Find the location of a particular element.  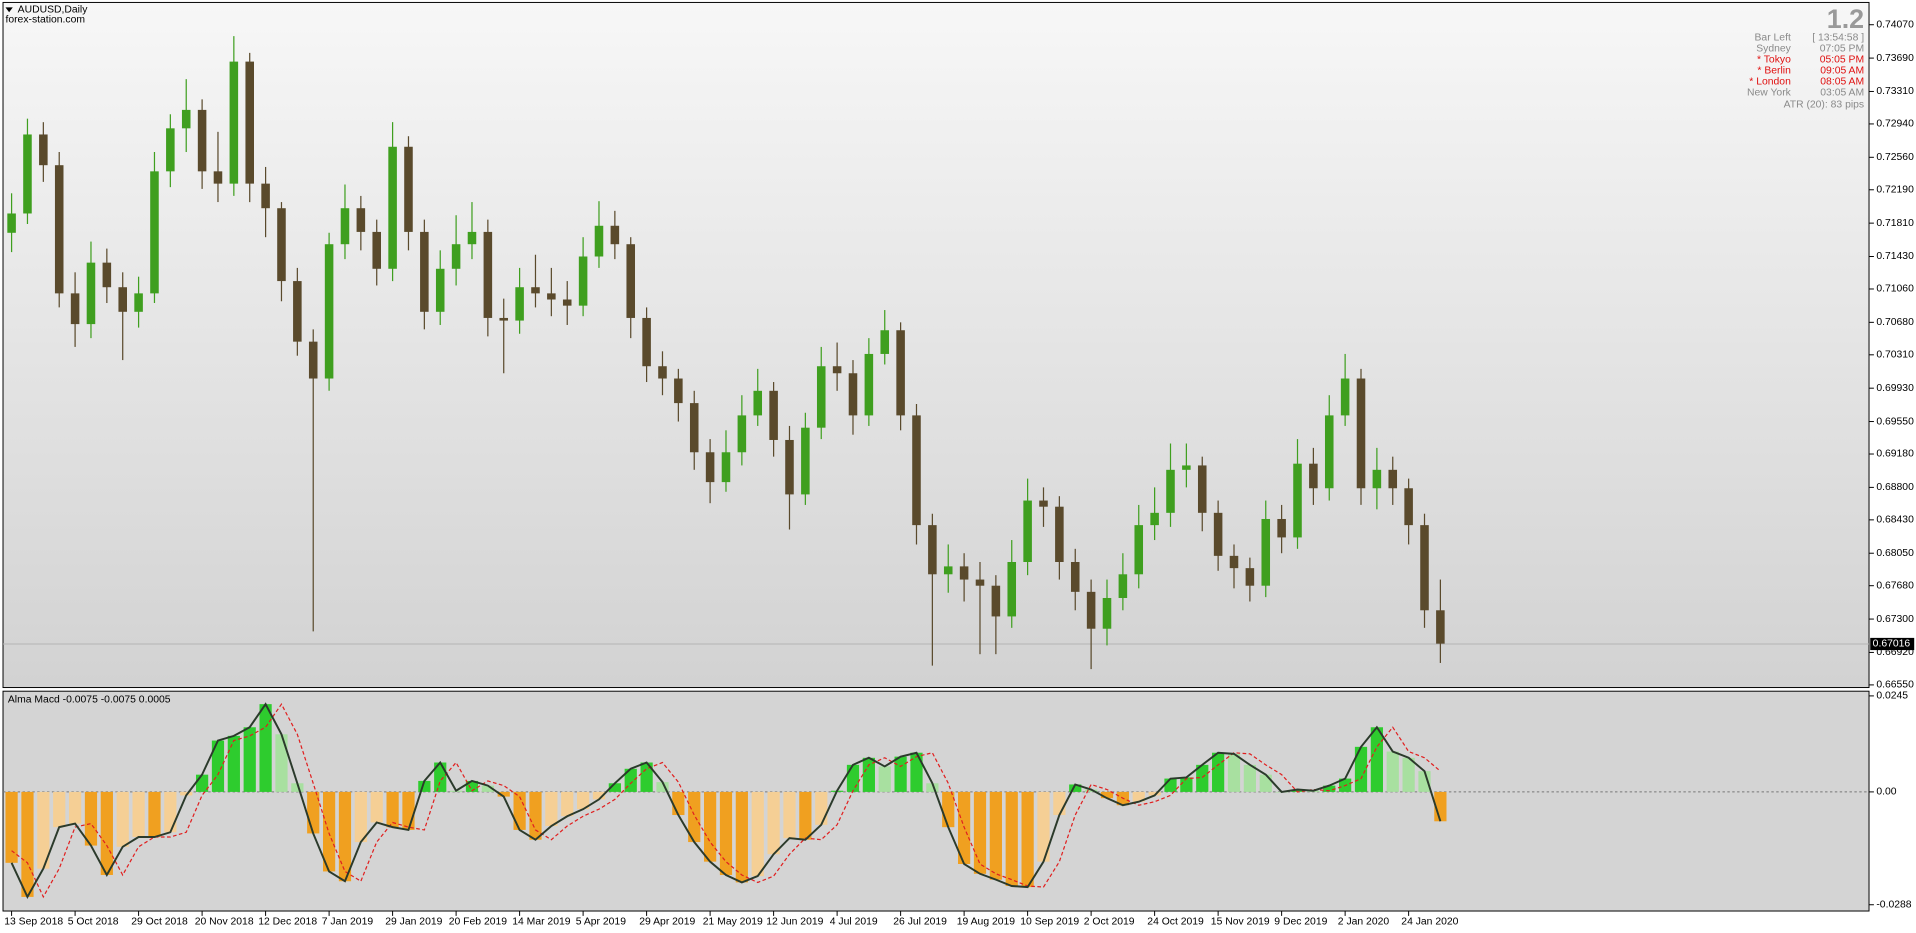

atr-label: ATR (20): 83 pips is located at coordinates (1824, 105).